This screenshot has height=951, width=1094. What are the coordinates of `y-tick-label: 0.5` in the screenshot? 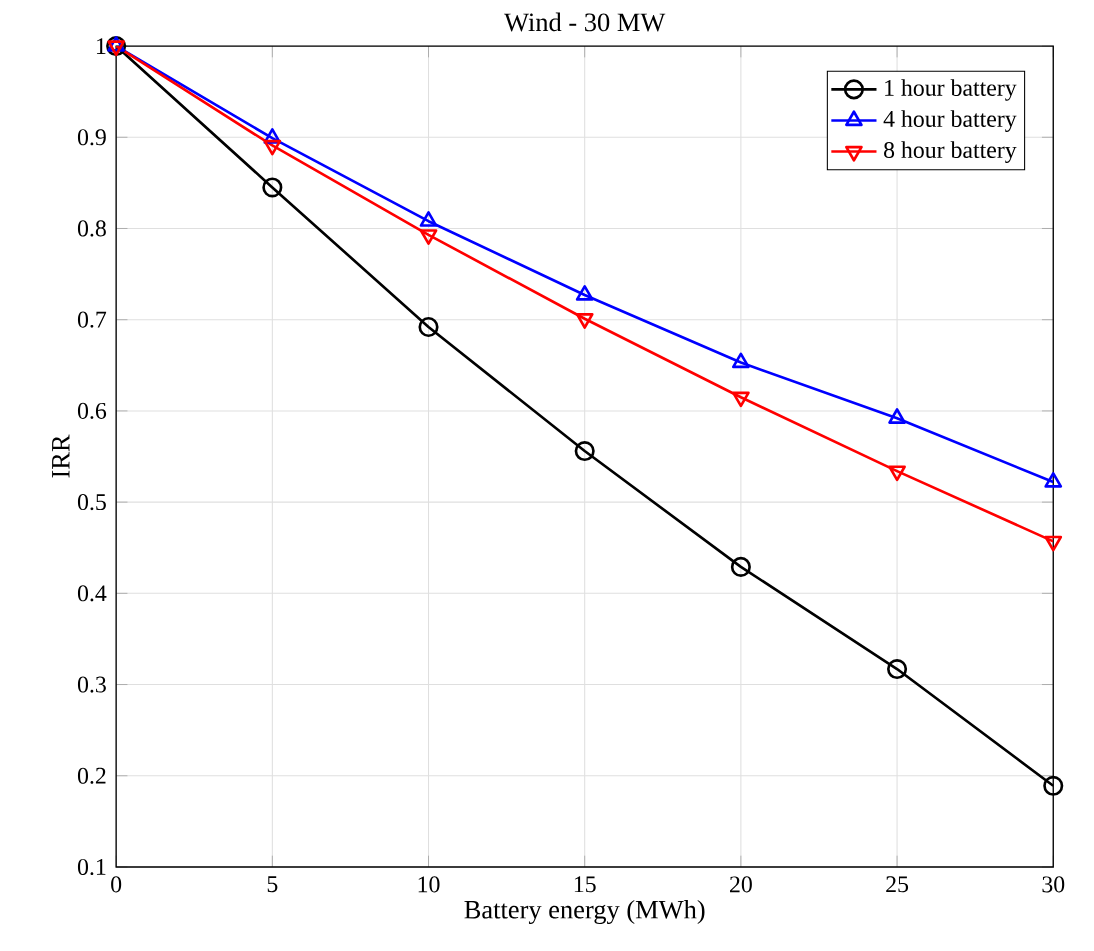 It's located at (91, 502).